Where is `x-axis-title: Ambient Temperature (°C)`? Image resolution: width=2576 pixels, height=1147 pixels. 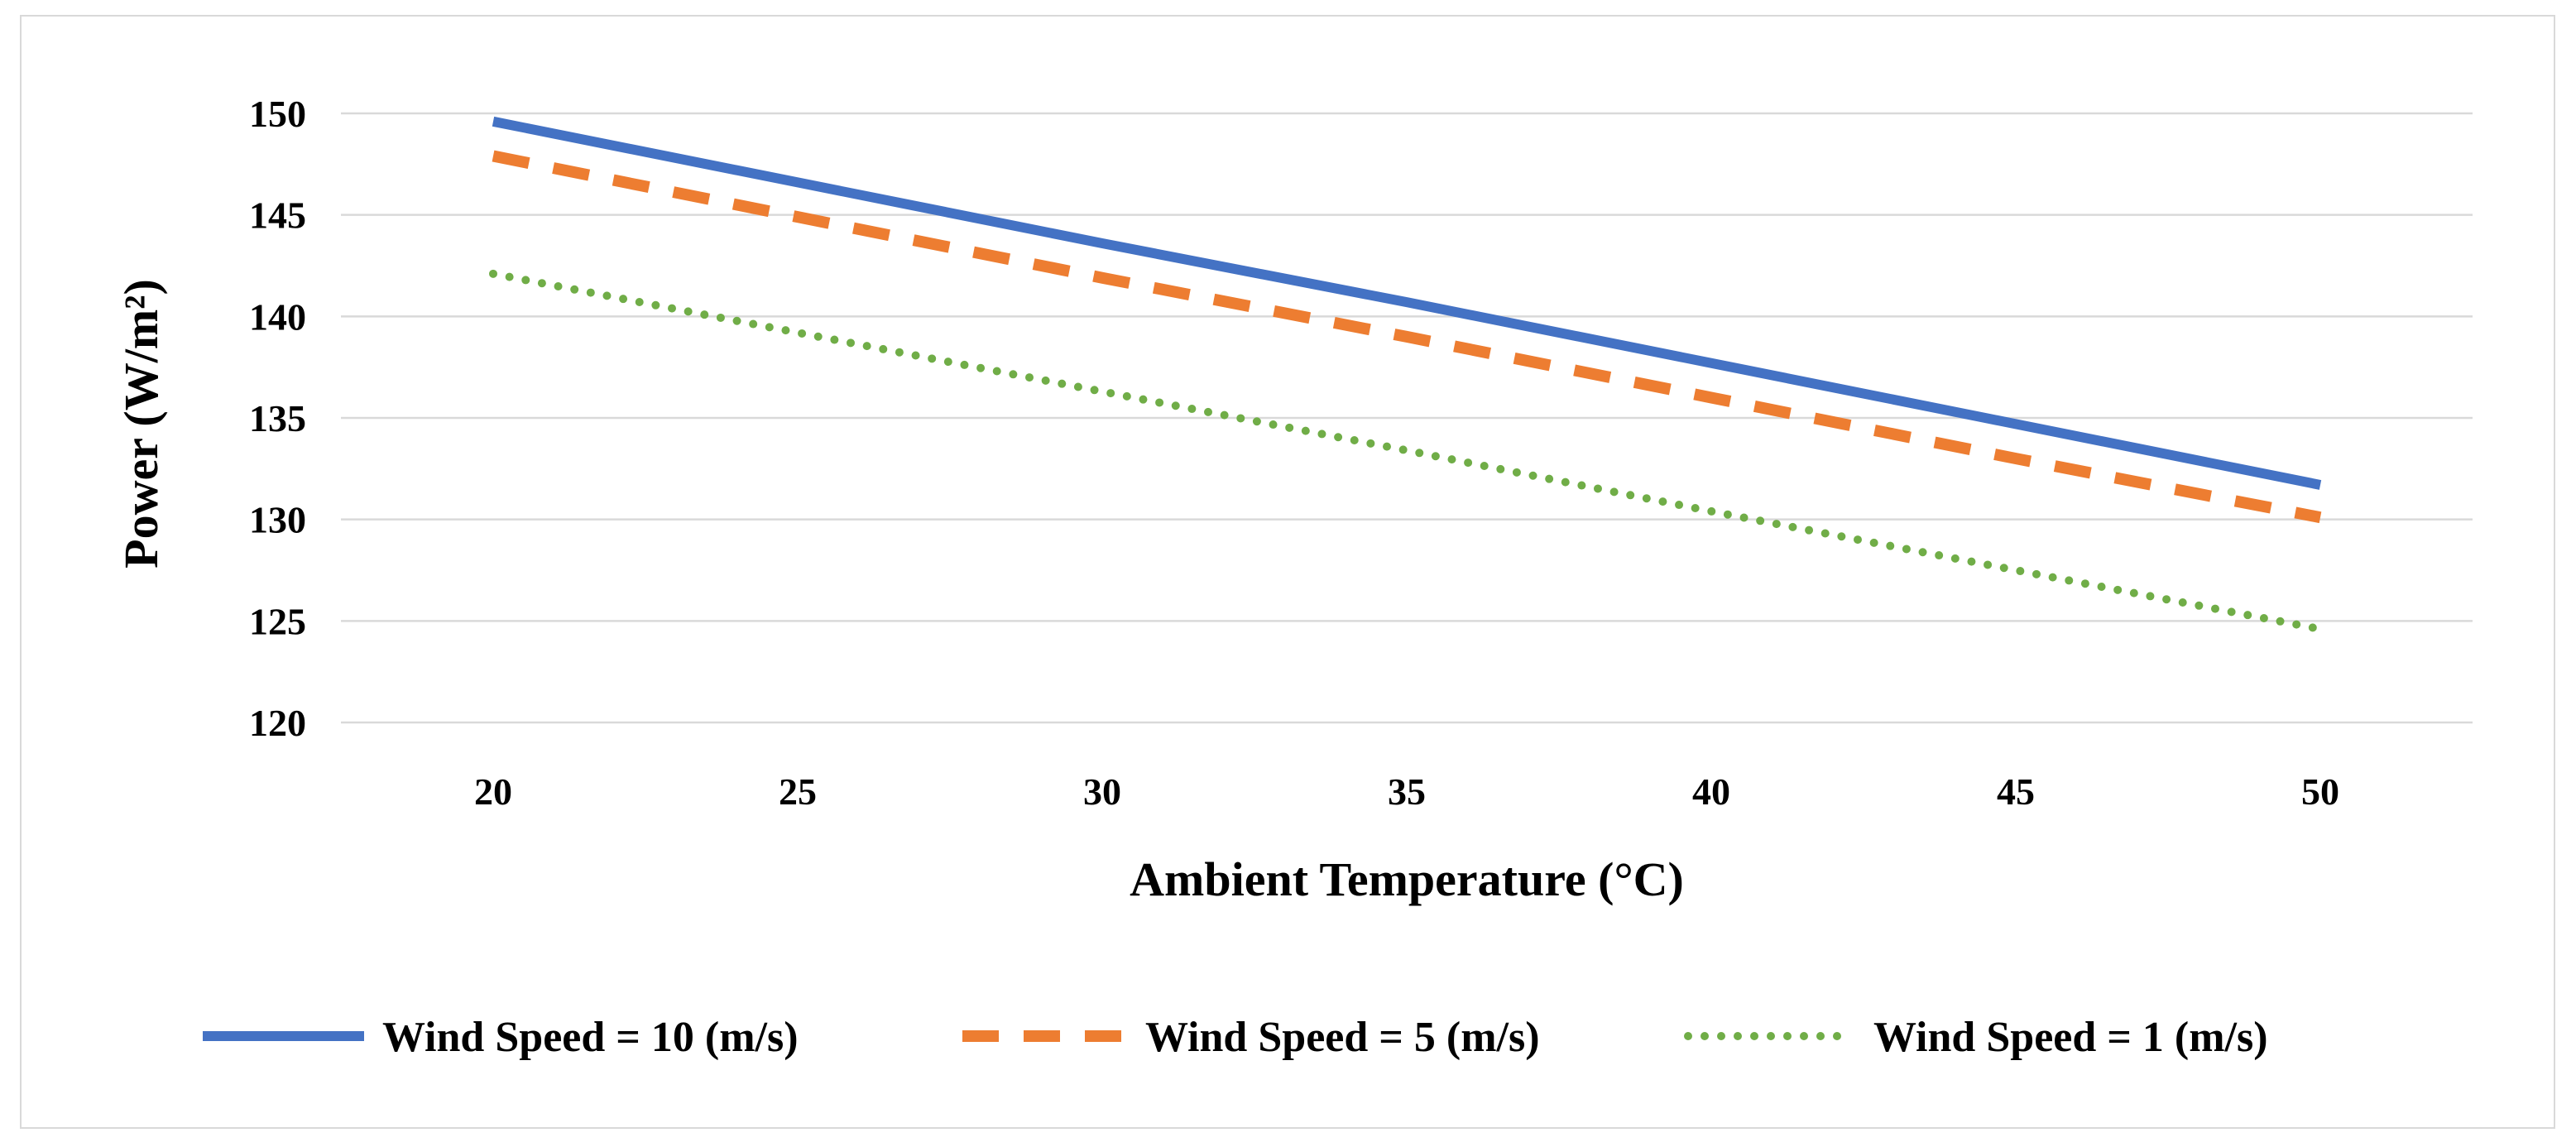 x-axis-title: Ambient Temperature (°C) is located at coordinates (1407, 879).